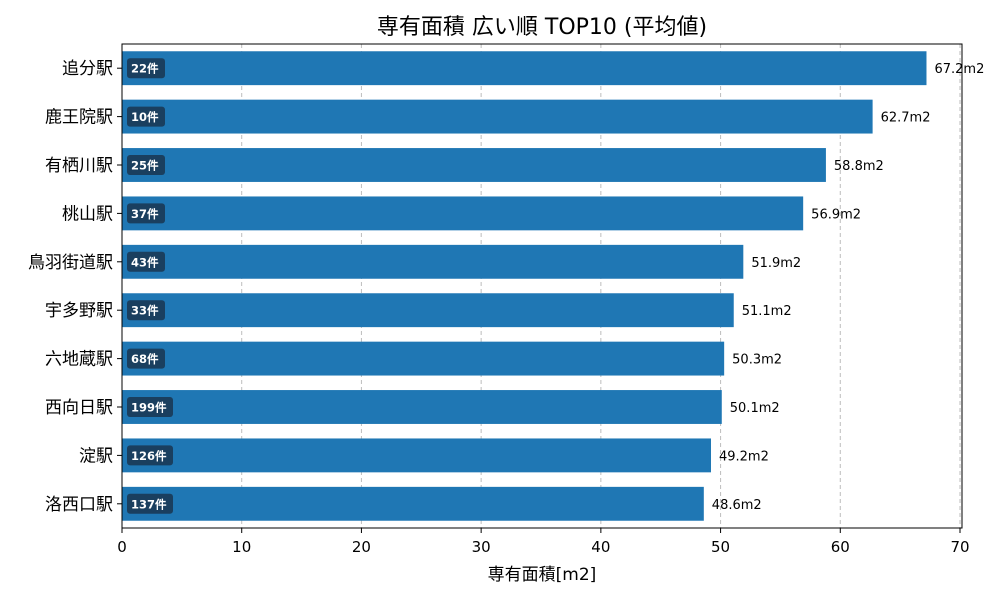  What do you see at coordinates (96, 456) in the screenshot?
I see `category-label: 淀駅` at bounding box center [96, 456].